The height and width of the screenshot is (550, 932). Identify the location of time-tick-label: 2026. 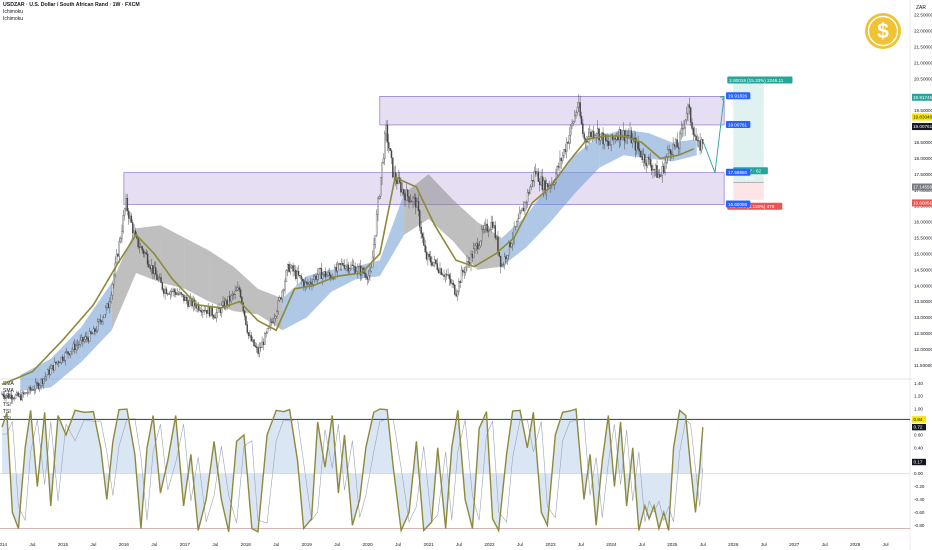
(733, 544).